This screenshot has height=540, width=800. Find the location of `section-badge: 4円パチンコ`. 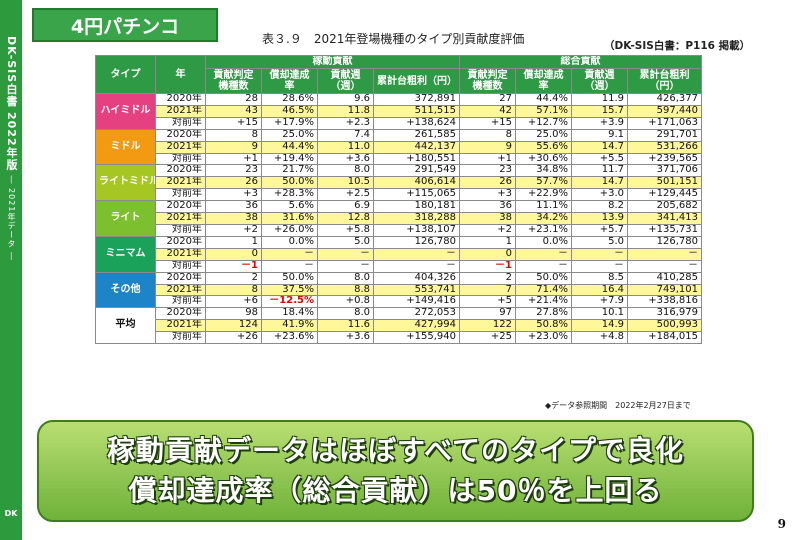

section-badge: 4円パチンコ is located at coordinates (125, 25).